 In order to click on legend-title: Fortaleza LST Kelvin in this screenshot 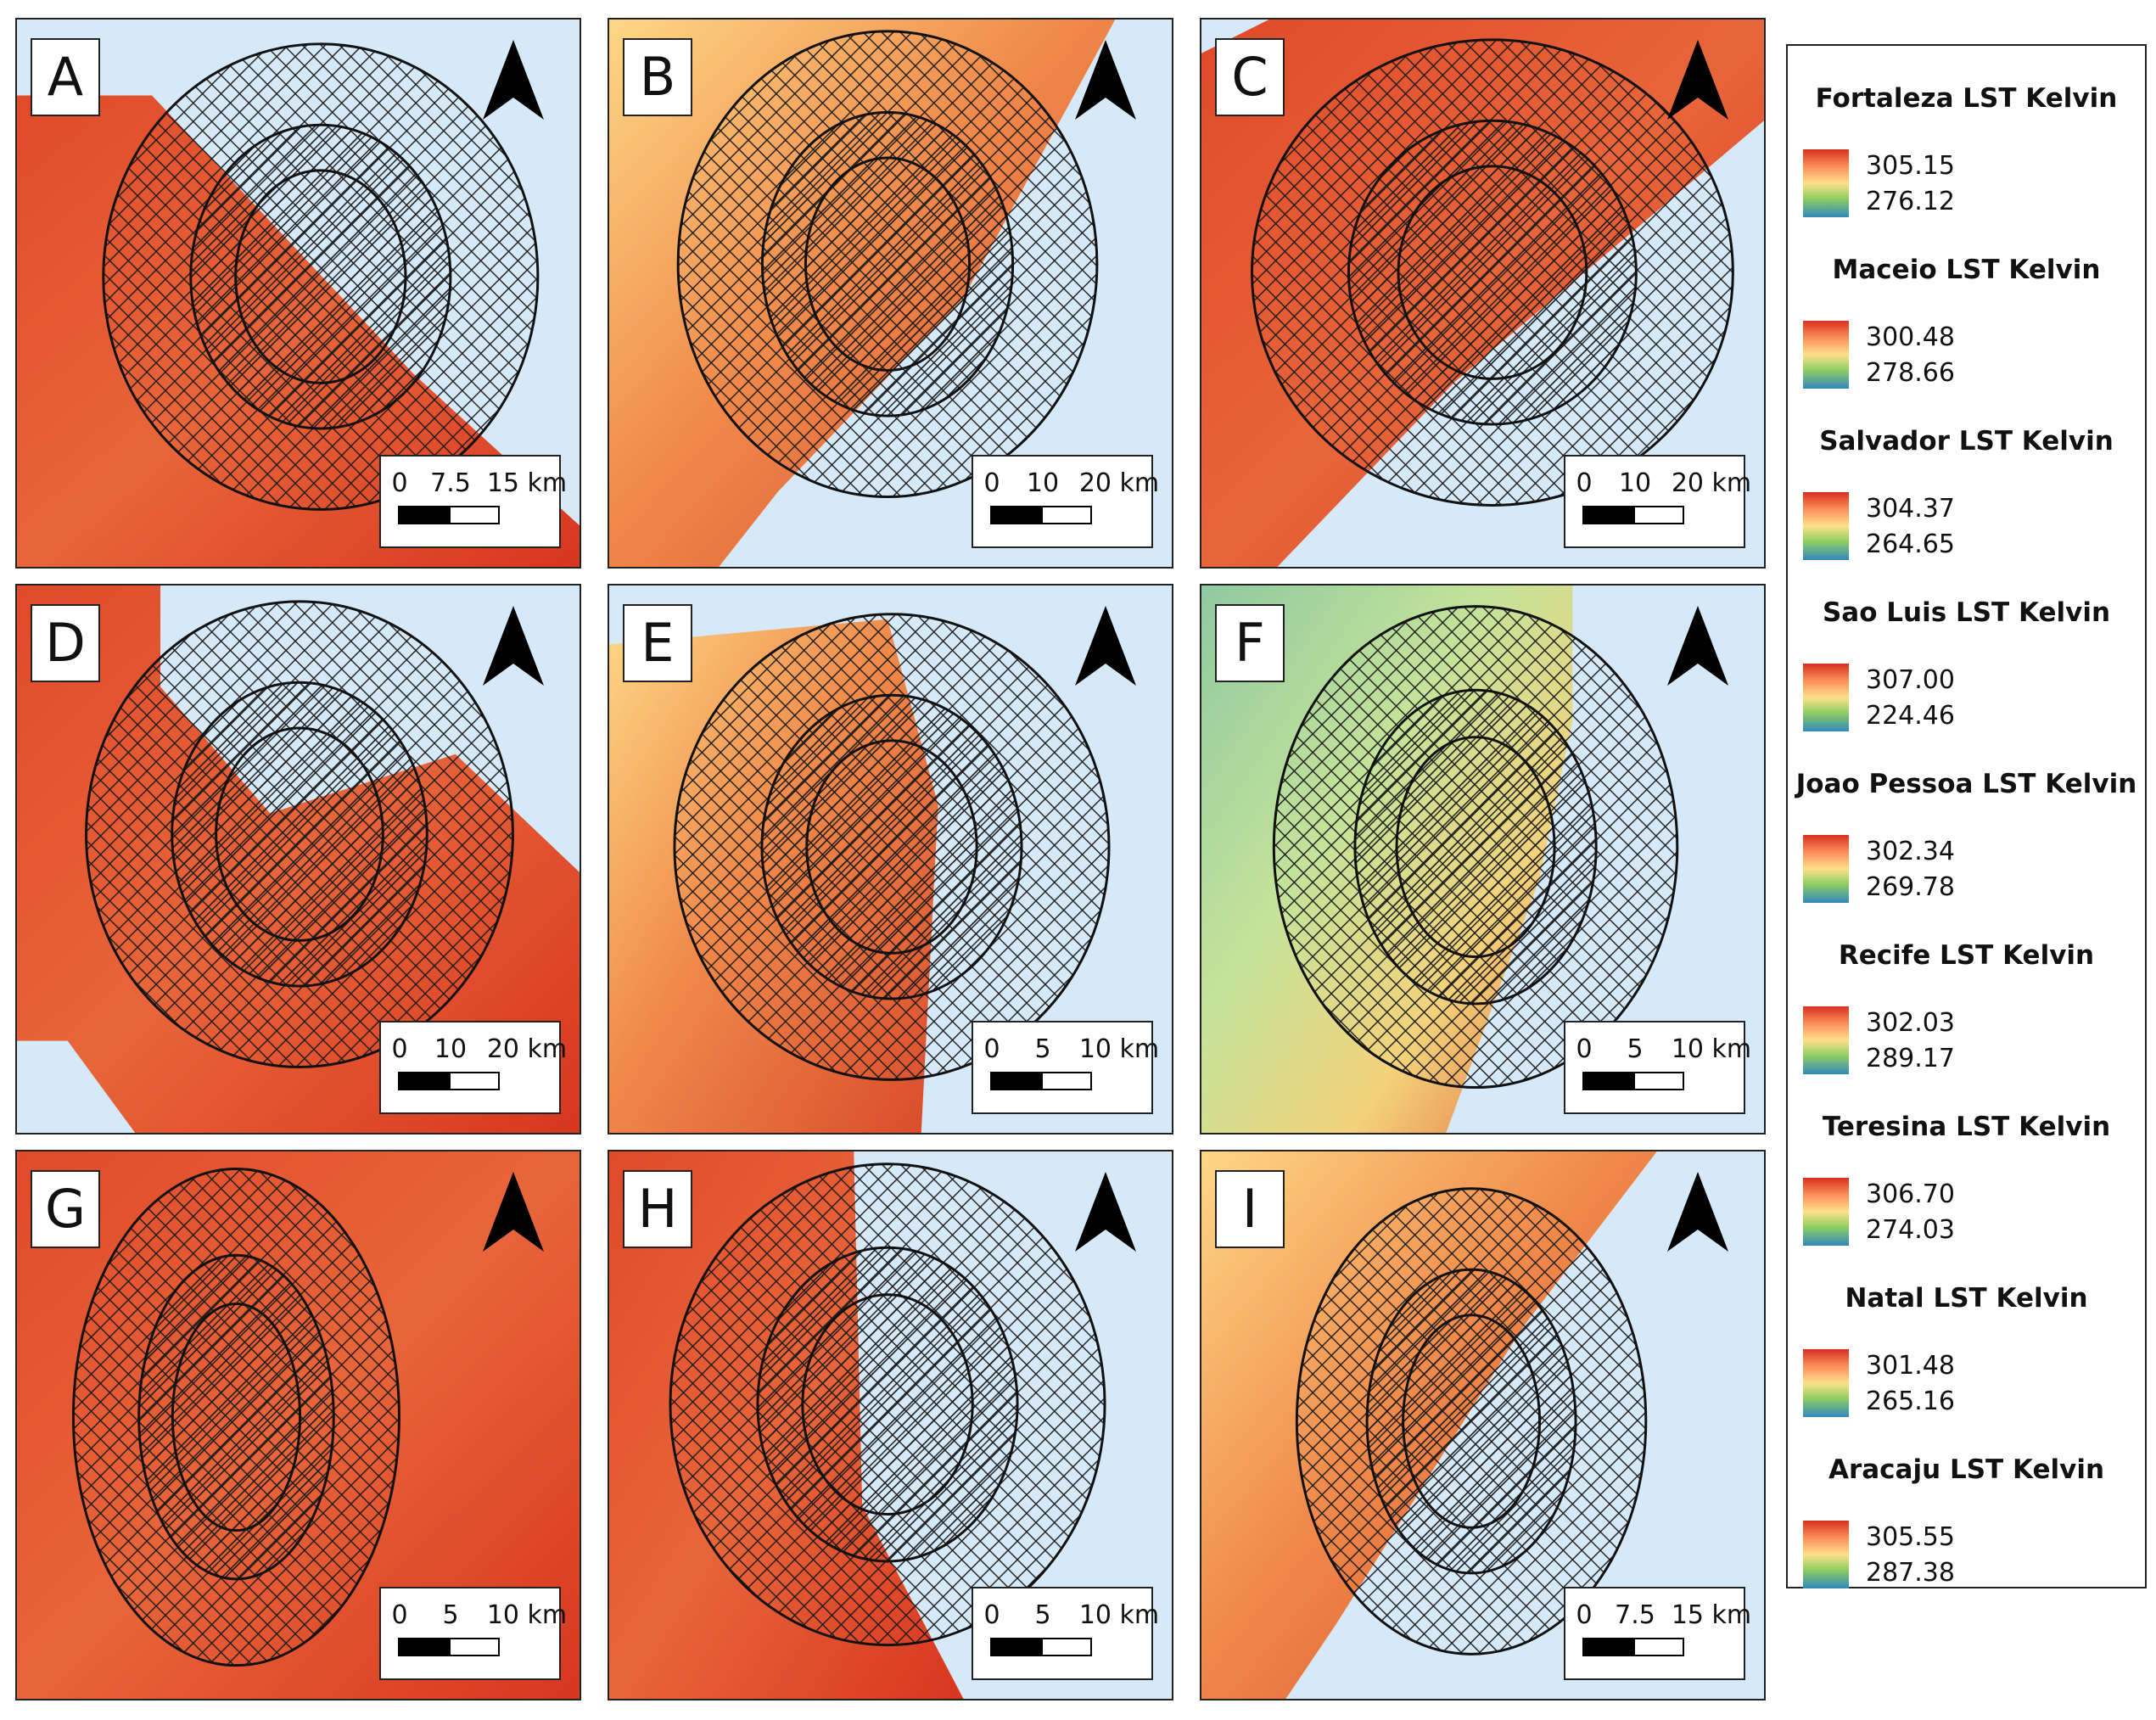, I will do `click(1966, 98)`.